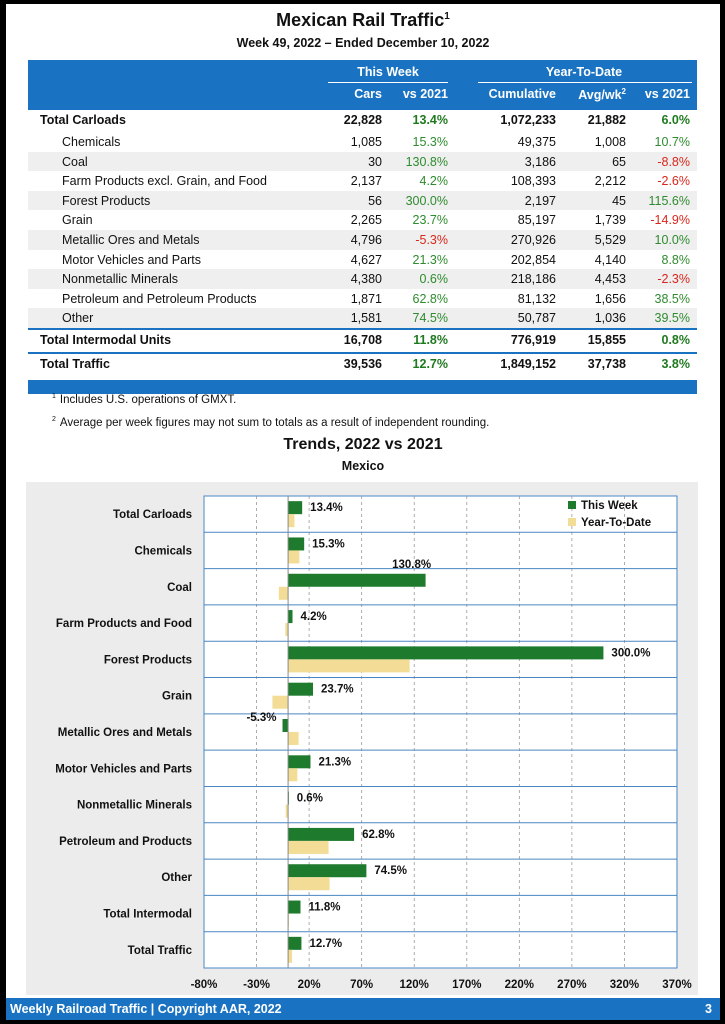 The width and height of the screenshot is (725, 1024). I want to click on data-label: 74.5%, so click(390, 871).